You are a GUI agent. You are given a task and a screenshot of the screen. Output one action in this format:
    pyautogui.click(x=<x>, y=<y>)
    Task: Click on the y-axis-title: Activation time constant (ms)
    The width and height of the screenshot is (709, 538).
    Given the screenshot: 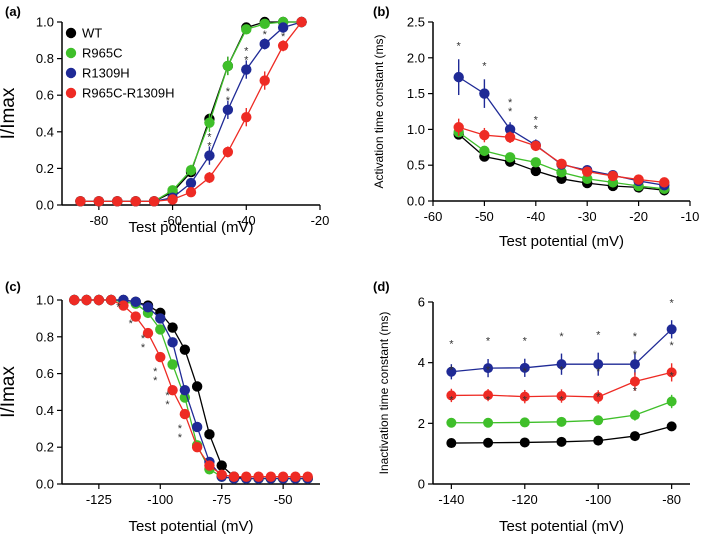 What is the action you would take?
    pyautogui.click(x=379, y=111)
    